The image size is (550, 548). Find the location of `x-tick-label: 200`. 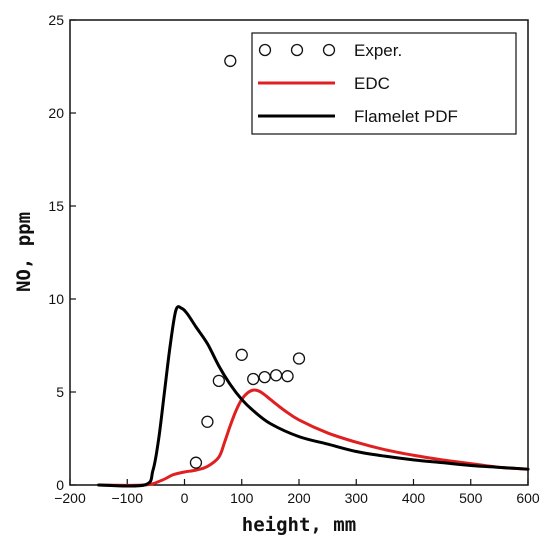

x-tick-label: 200 is located at coordinates (299, 498).